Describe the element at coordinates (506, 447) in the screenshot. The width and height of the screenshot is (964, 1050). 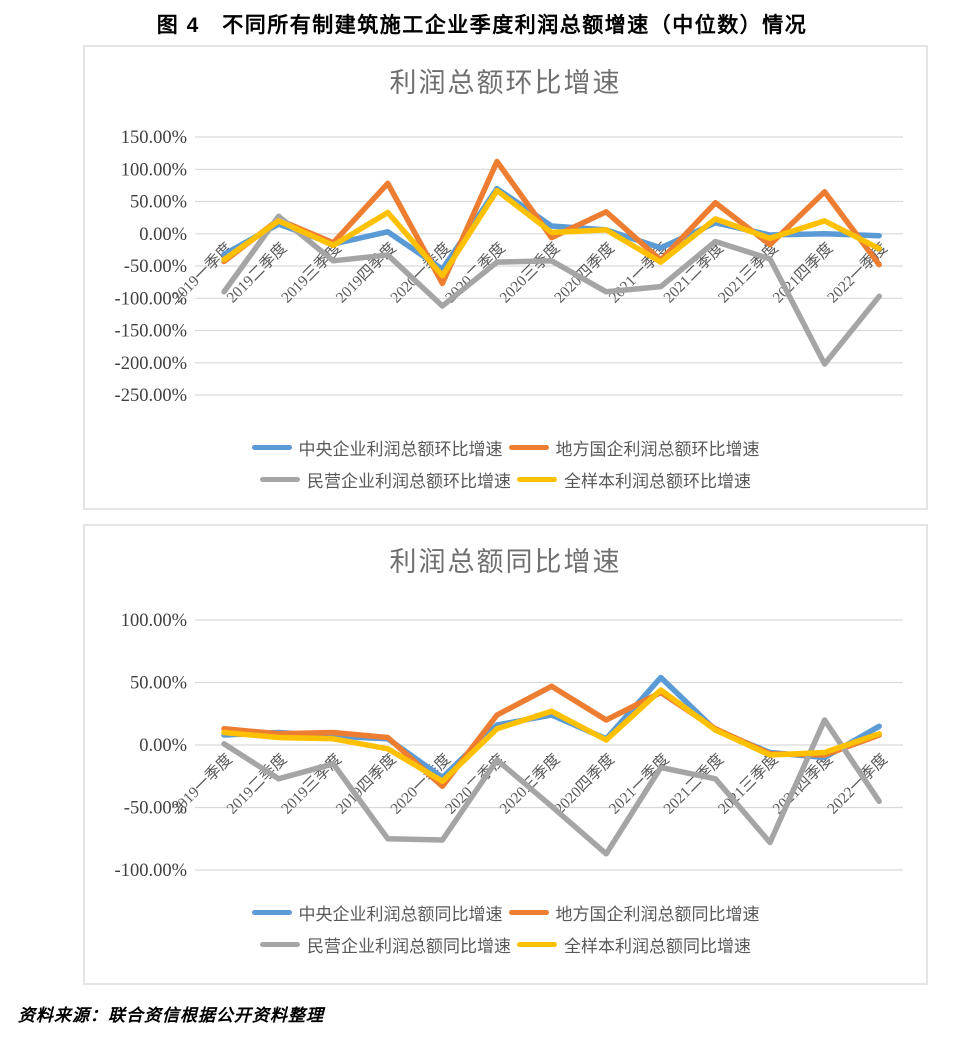
I see `legend-row: 中央企业利润总额环比增速 地方国企利润总额环比增速` at that location.